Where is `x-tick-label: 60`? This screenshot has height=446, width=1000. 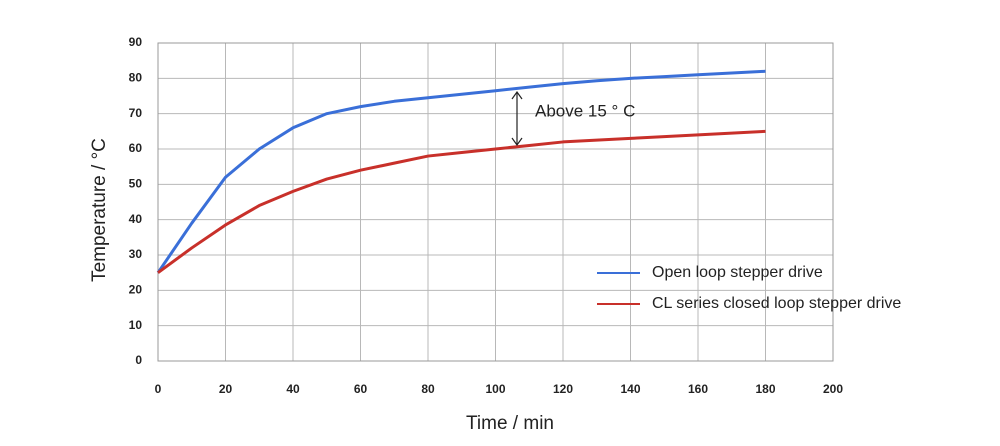
x-tick-label: 60 is located at coordinates (361, 389).